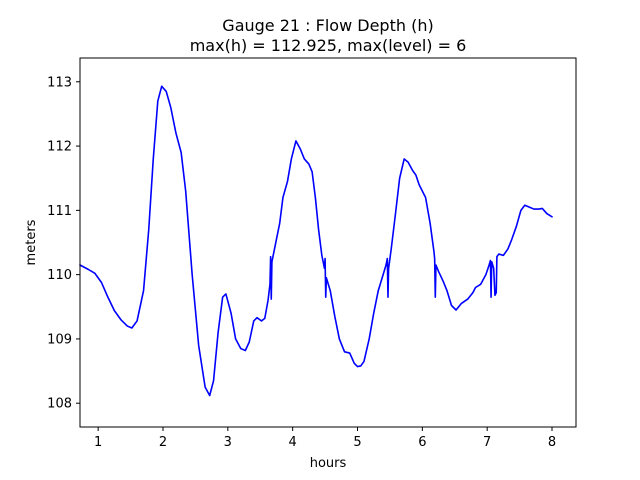 The width and height of the screenshot is (640, 480). Describe the element at coordinates (63, 243) in the screenshot. I see `y-axis-ticks: 108 109 110 111 112 113` at that location.